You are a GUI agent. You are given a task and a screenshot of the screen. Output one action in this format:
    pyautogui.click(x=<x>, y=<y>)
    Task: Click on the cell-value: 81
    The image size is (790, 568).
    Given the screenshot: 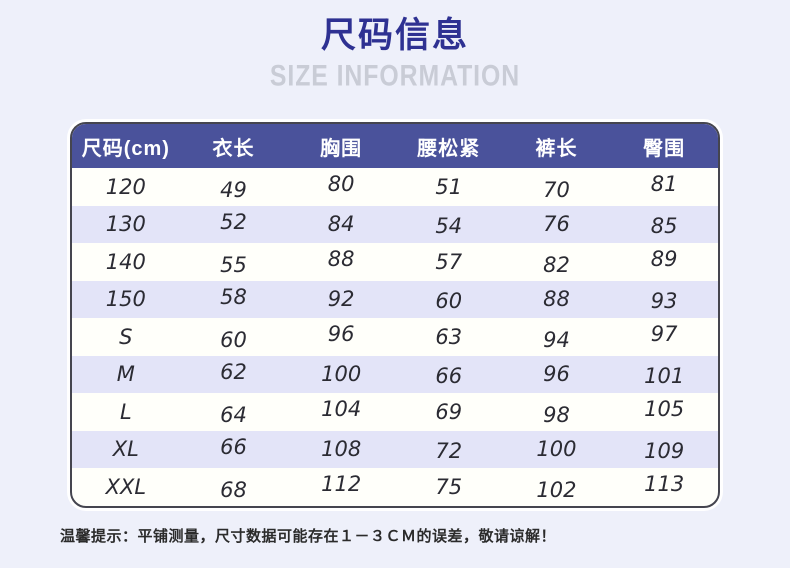 What is the action you would take?
    pyautogui.click(x=664, y=183)
    